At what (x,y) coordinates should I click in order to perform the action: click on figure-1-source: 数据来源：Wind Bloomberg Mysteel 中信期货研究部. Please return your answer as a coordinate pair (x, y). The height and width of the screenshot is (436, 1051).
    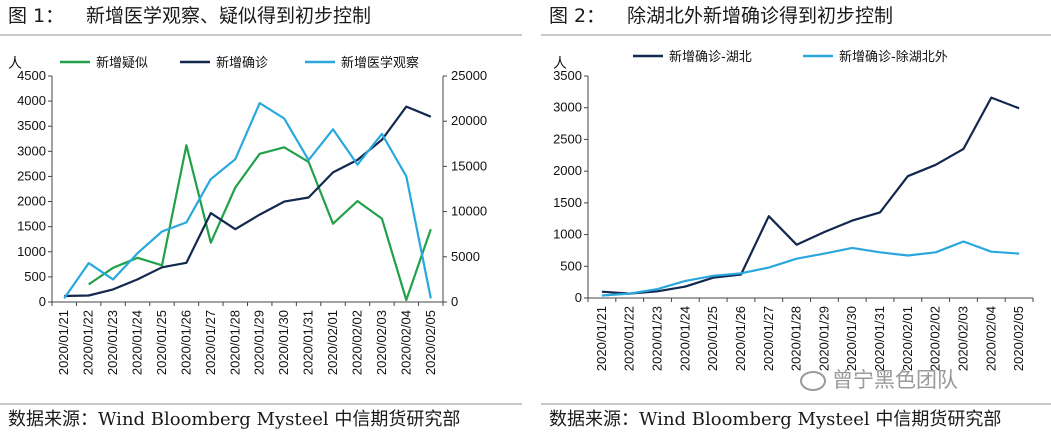
    Looking at the image, I should click on (234, 419).